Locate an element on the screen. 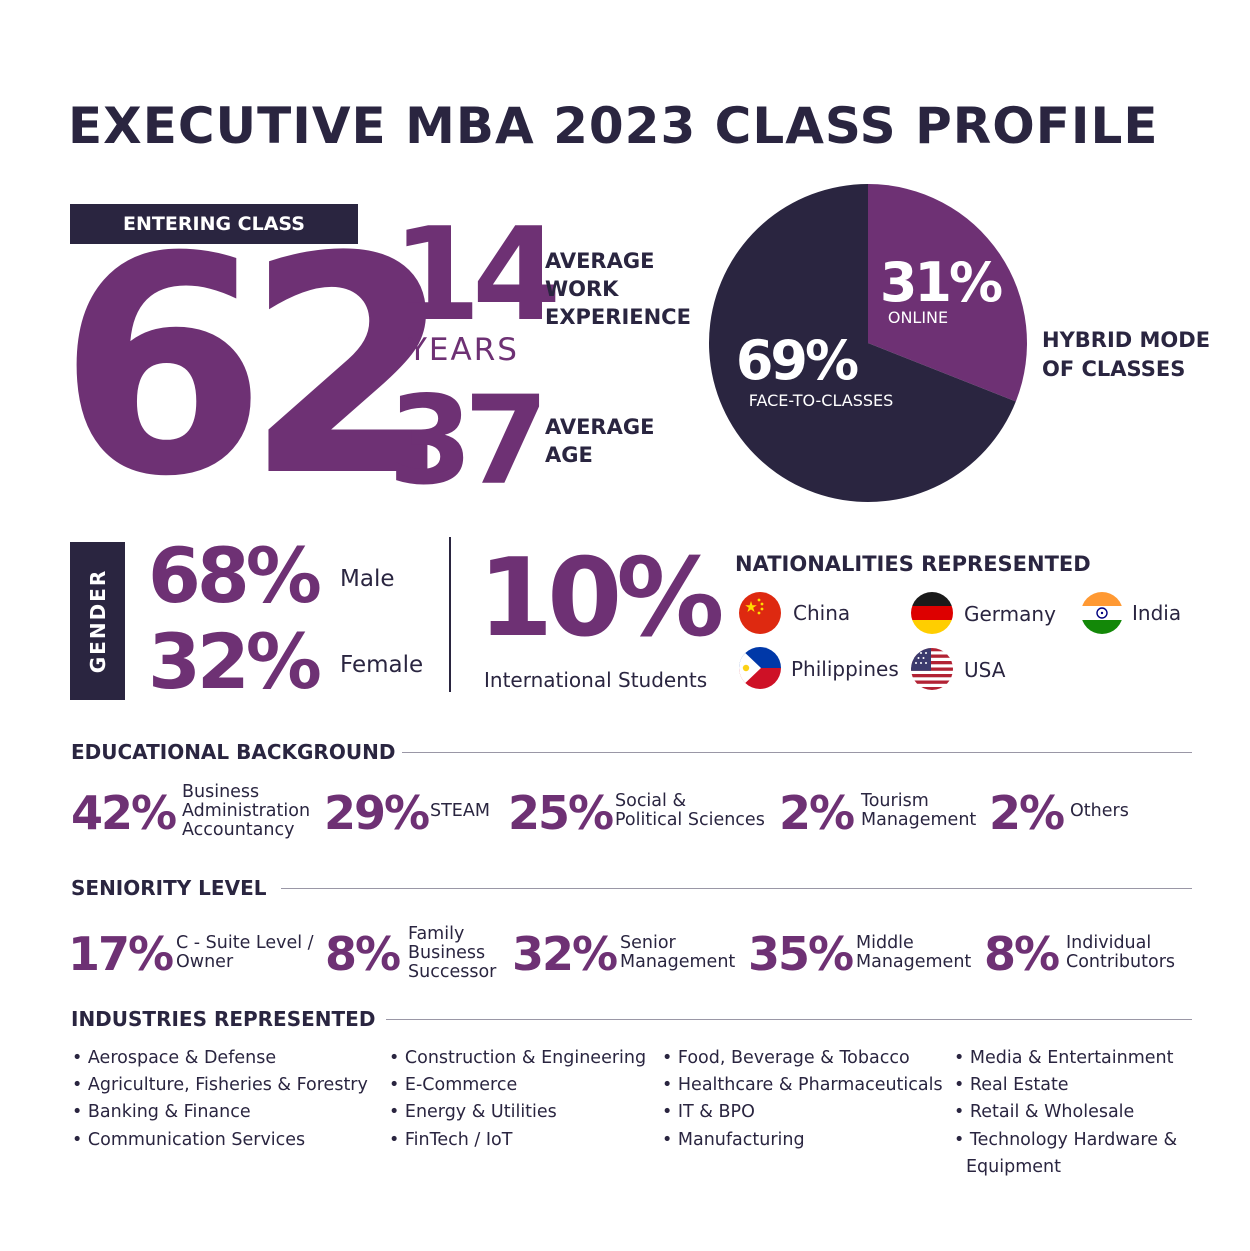 The height and width of the screenshot is (1251, 1250). pie-pct-label: 31% is located at coordinates (941, 282).